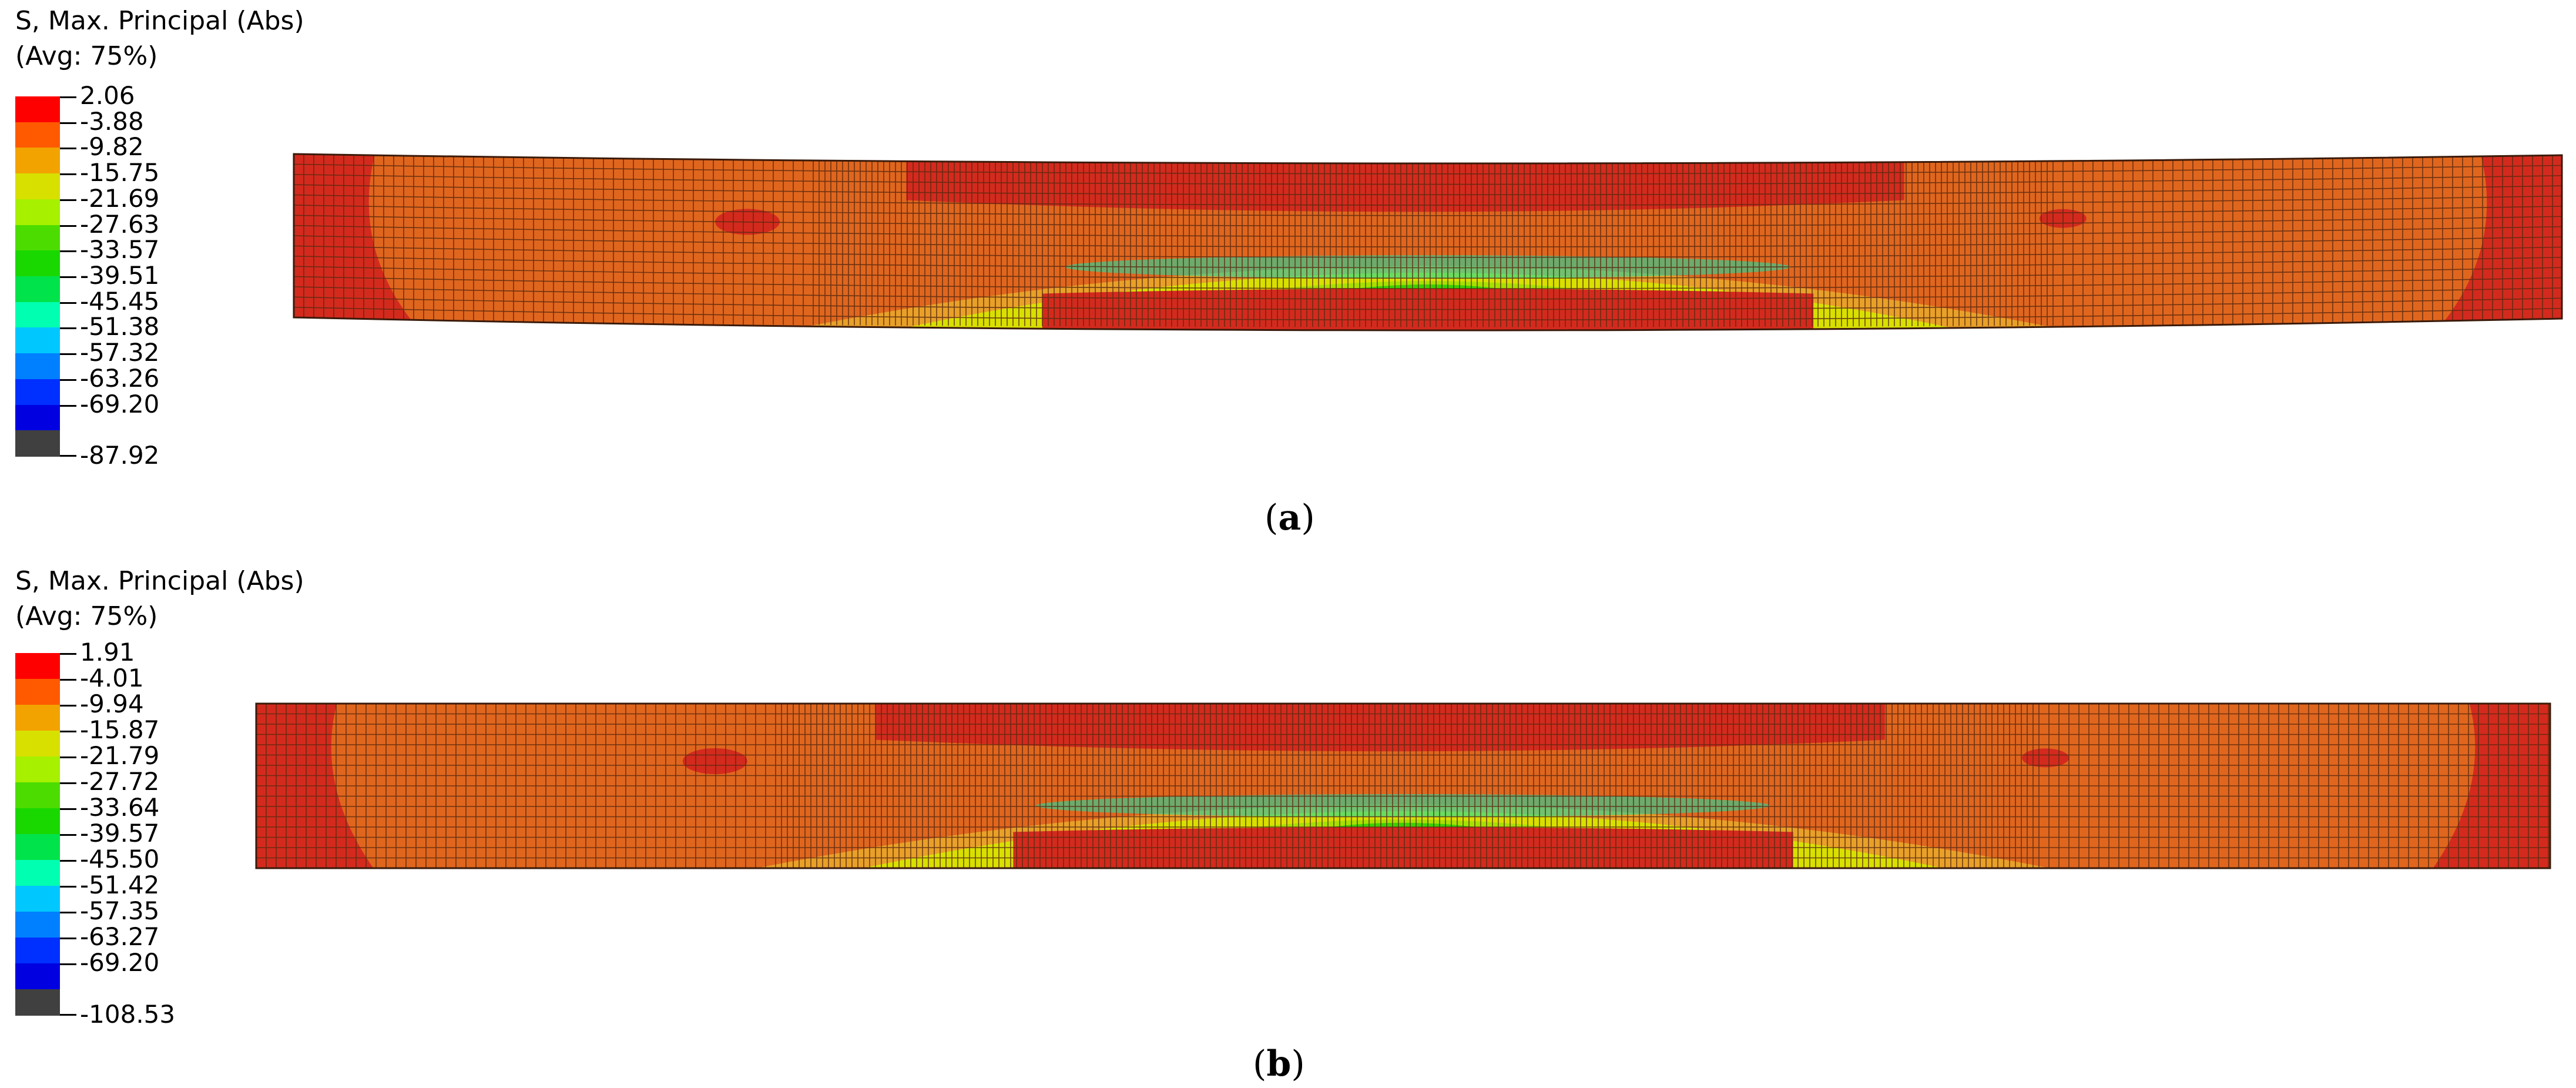 This screenshot has height=1088, width=2576. What do you see at coordinates (120, 198) in the screenshot?
I see `legend-value-label: -21.69` at bounding box center [120, 198].